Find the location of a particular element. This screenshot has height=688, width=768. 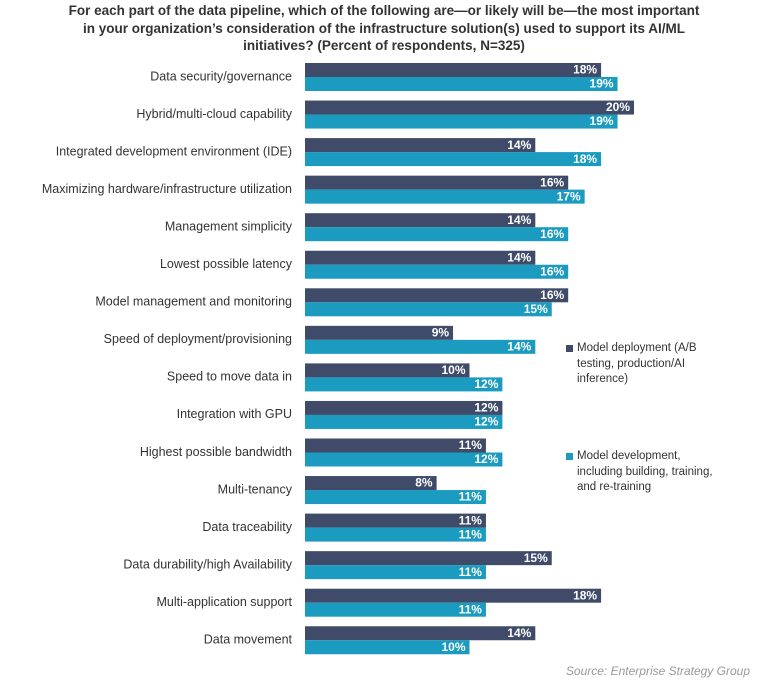

value-label: 20% is located at coordinates (618, 107).